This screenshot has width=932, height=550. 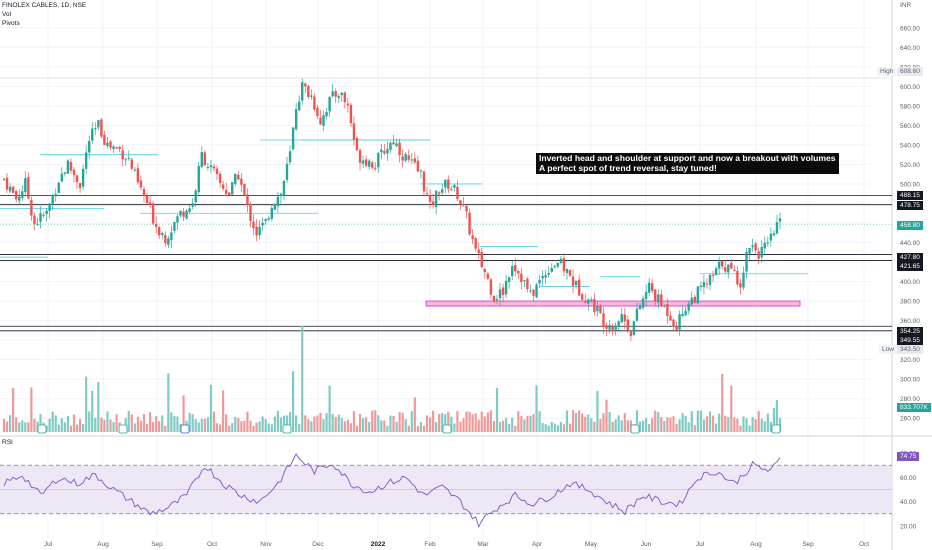 I want to click on volume-value-tag: 833.707K, so click(x=914, y=407).